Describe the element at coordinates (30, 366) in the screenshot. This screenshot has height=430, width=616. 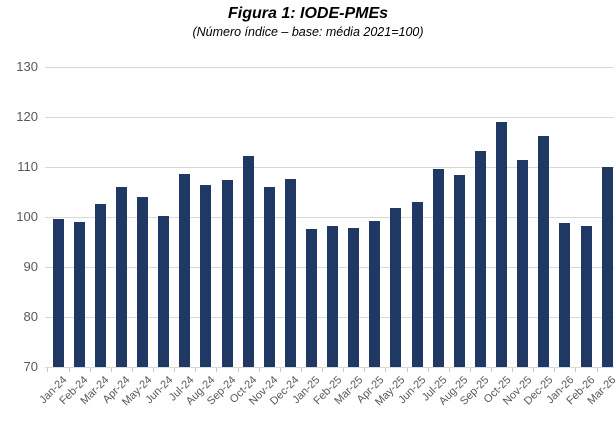
I see `y-axis-label: 70` at that location.